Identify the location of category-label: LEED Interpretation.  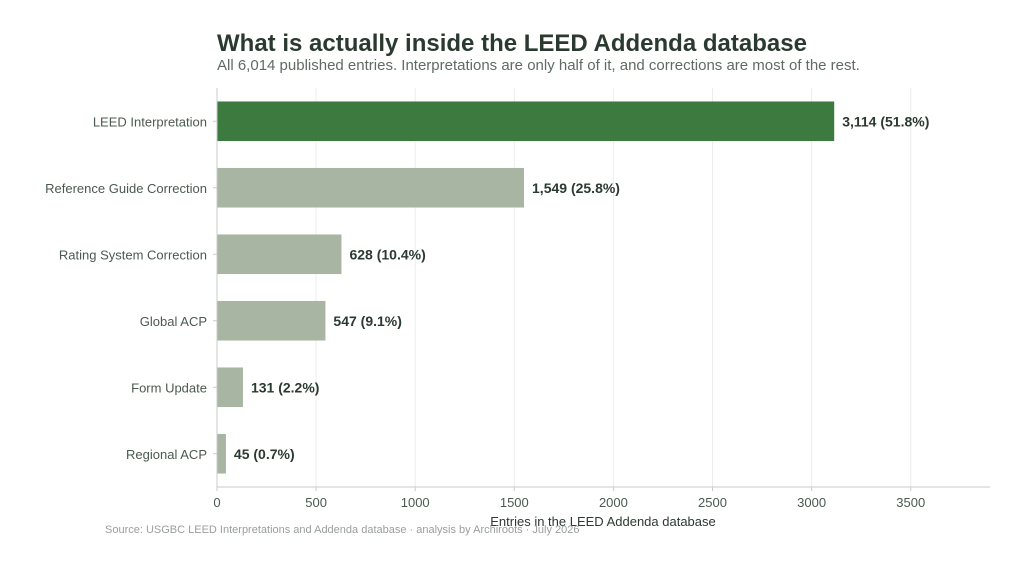
(150, 121).